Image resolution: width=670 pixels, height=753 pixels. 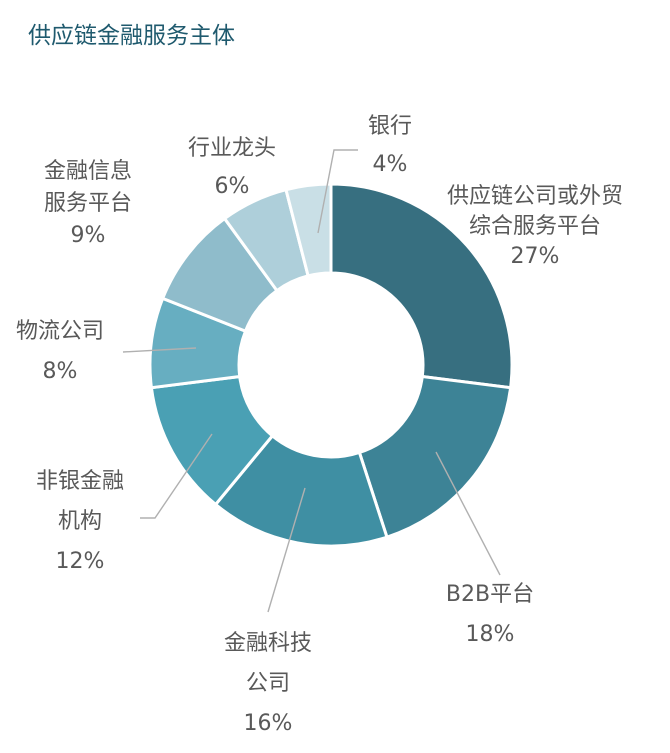 I want to click on slice-category-label-0: 综合服务平台, so click(x=535, y=226).